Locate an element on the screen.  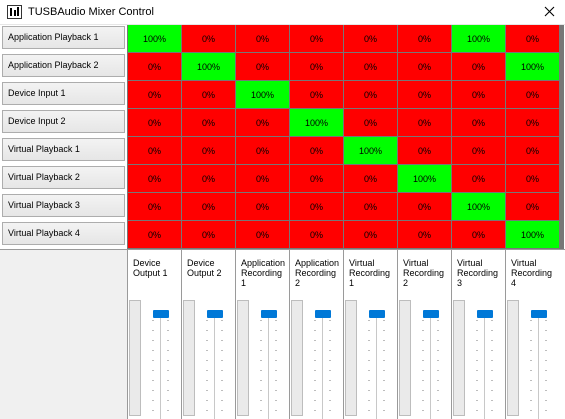
output-channel: Virtual Recording 3 is located at coordinates (479, 334).